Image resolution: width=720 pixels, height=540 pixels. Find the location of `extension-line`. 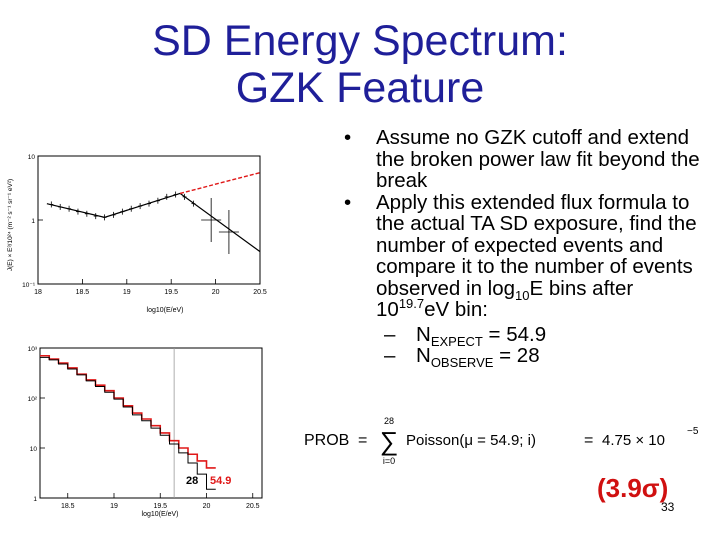

extension-line is located at coordinates (220, 183).